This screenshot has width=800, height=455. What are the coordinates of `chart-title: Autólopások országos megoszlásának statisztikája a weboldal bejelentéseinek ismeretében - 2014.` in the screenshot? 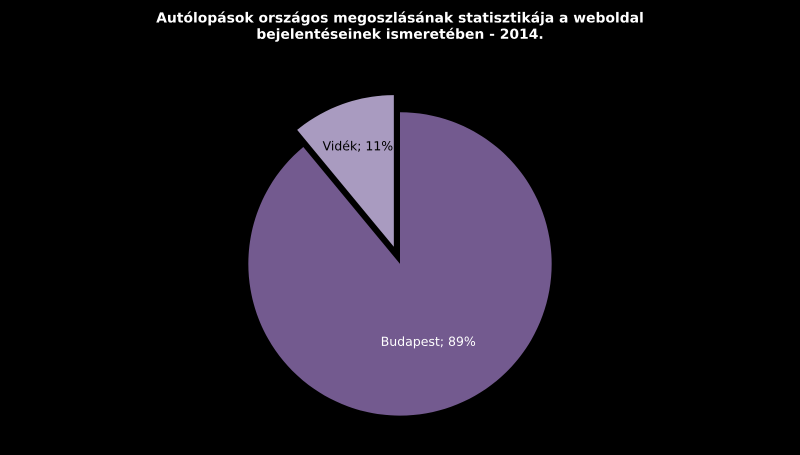 It's located at (399, 26).